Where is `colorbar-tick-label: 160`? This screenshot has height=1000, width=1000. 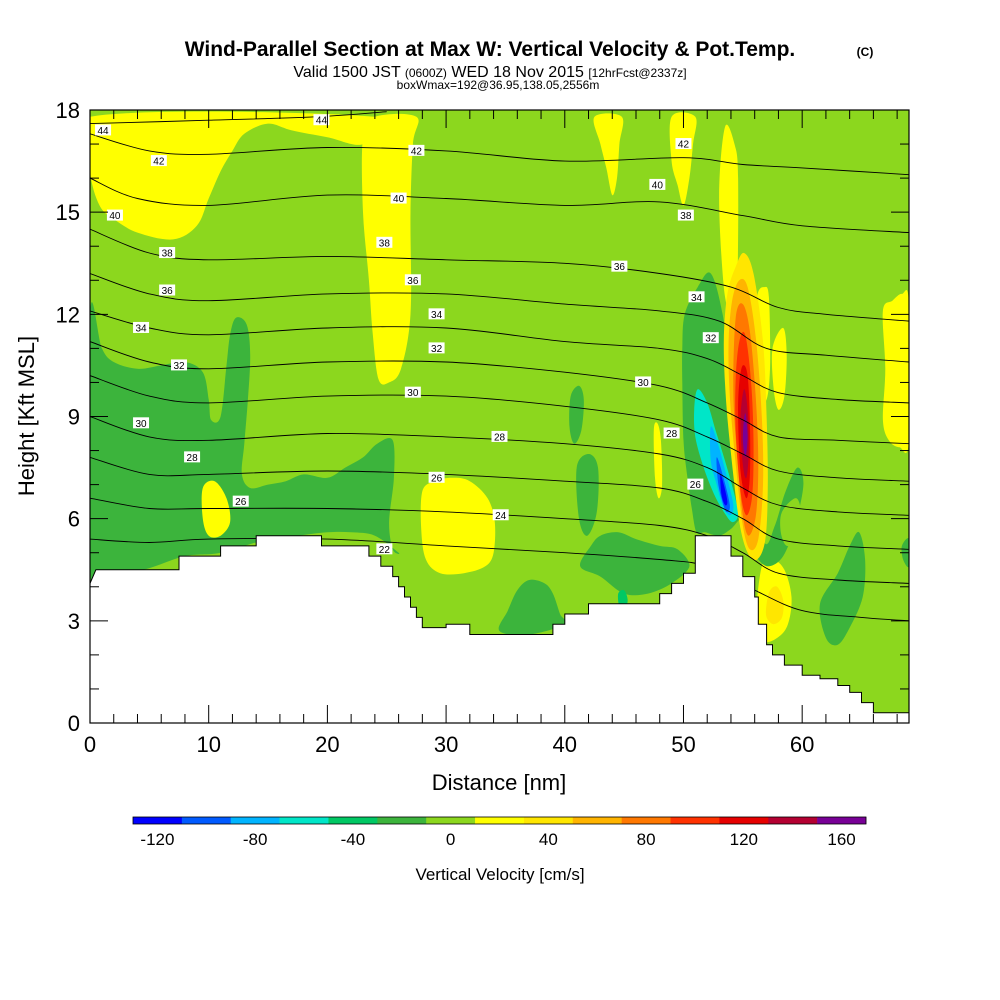 colorbar-tick-label: 160 is located at coordinates (841, 839).